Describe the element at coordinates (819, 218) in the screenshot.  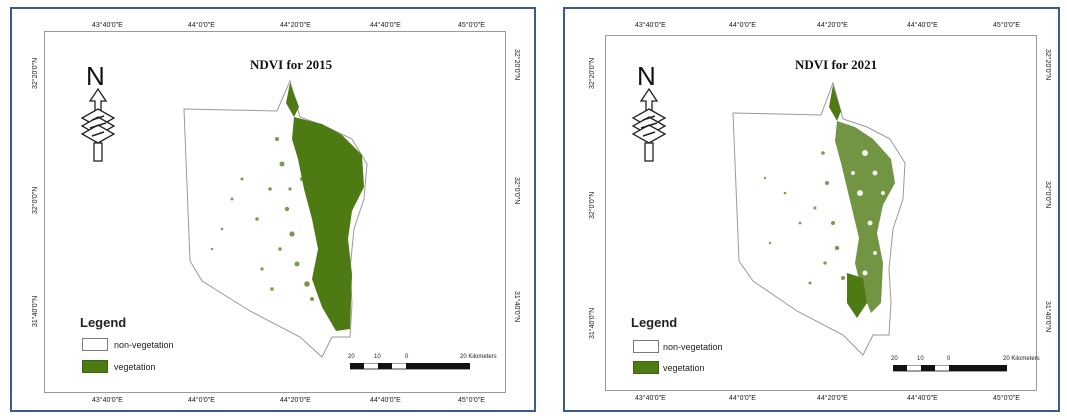
I see `ndvi-map-2021` at that location.